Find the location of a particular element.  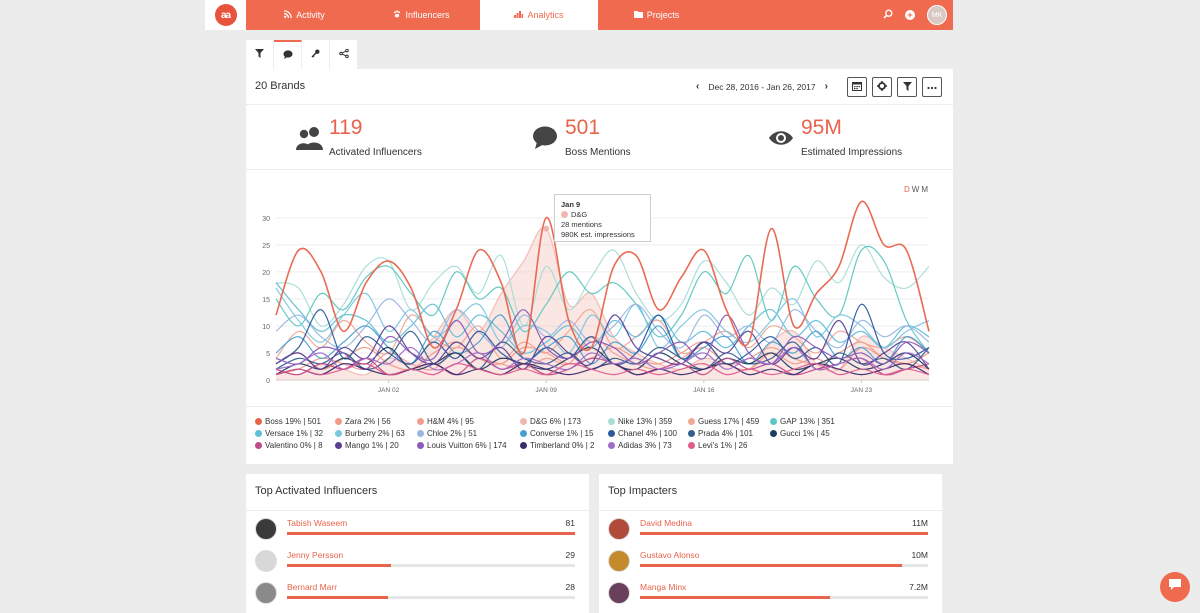

tab-analytics: Analytics is located at coordinates (539, 15).